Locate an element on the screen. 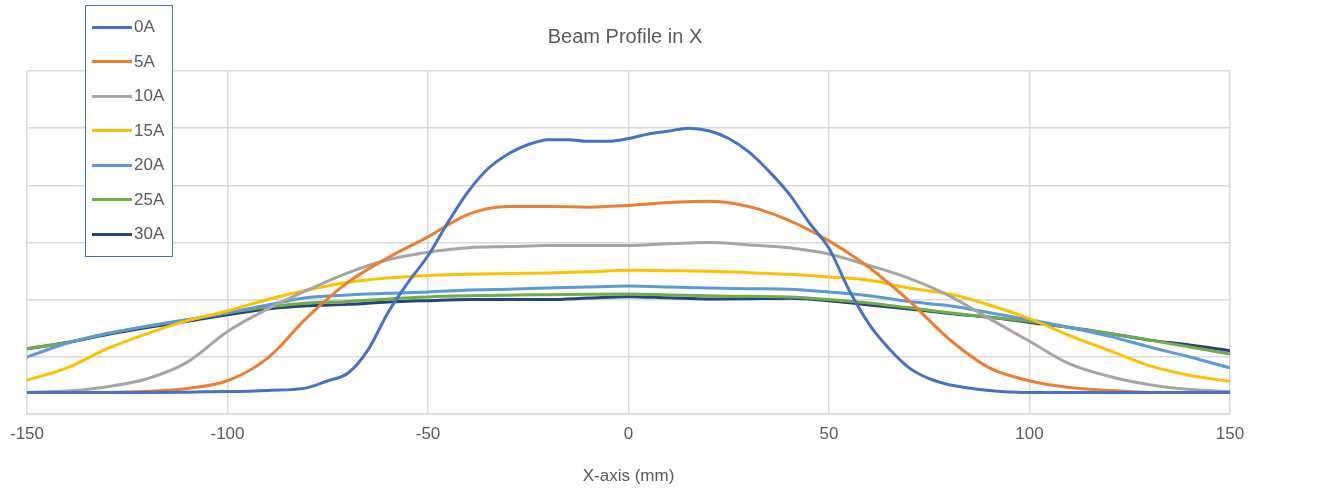 This screenshot has width=1330, height=499. legend-label: 0A is located at coordinates (144, 27).